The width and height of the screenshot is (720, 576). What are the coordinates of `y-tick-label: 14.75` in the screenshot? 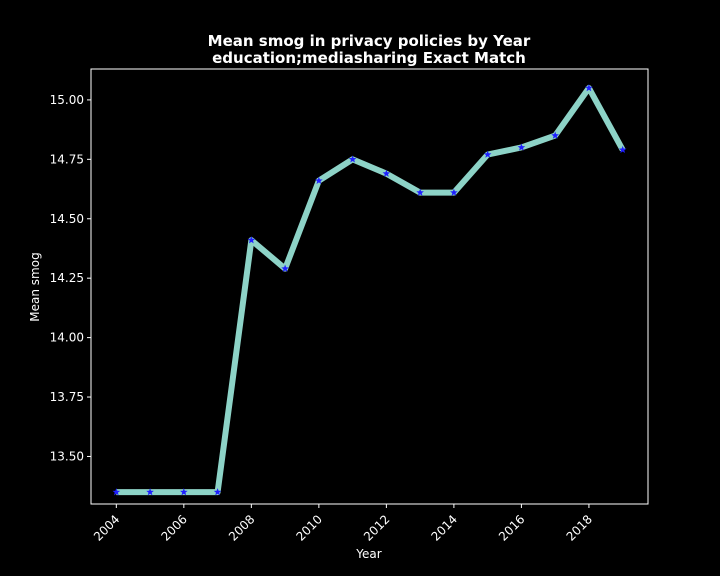 It's located at (67, 159).